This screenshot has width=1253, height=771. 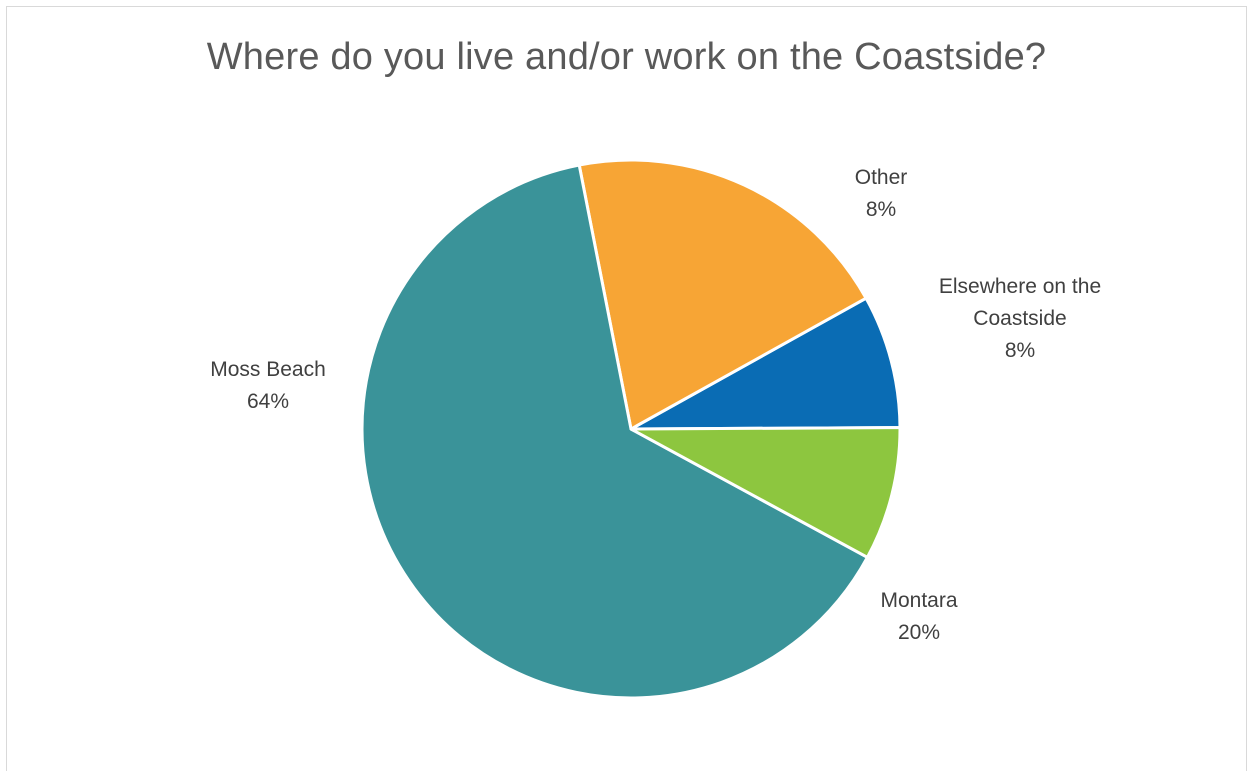 I want to click on data-label-category: Moss Beach, so click(x=268, y=369).